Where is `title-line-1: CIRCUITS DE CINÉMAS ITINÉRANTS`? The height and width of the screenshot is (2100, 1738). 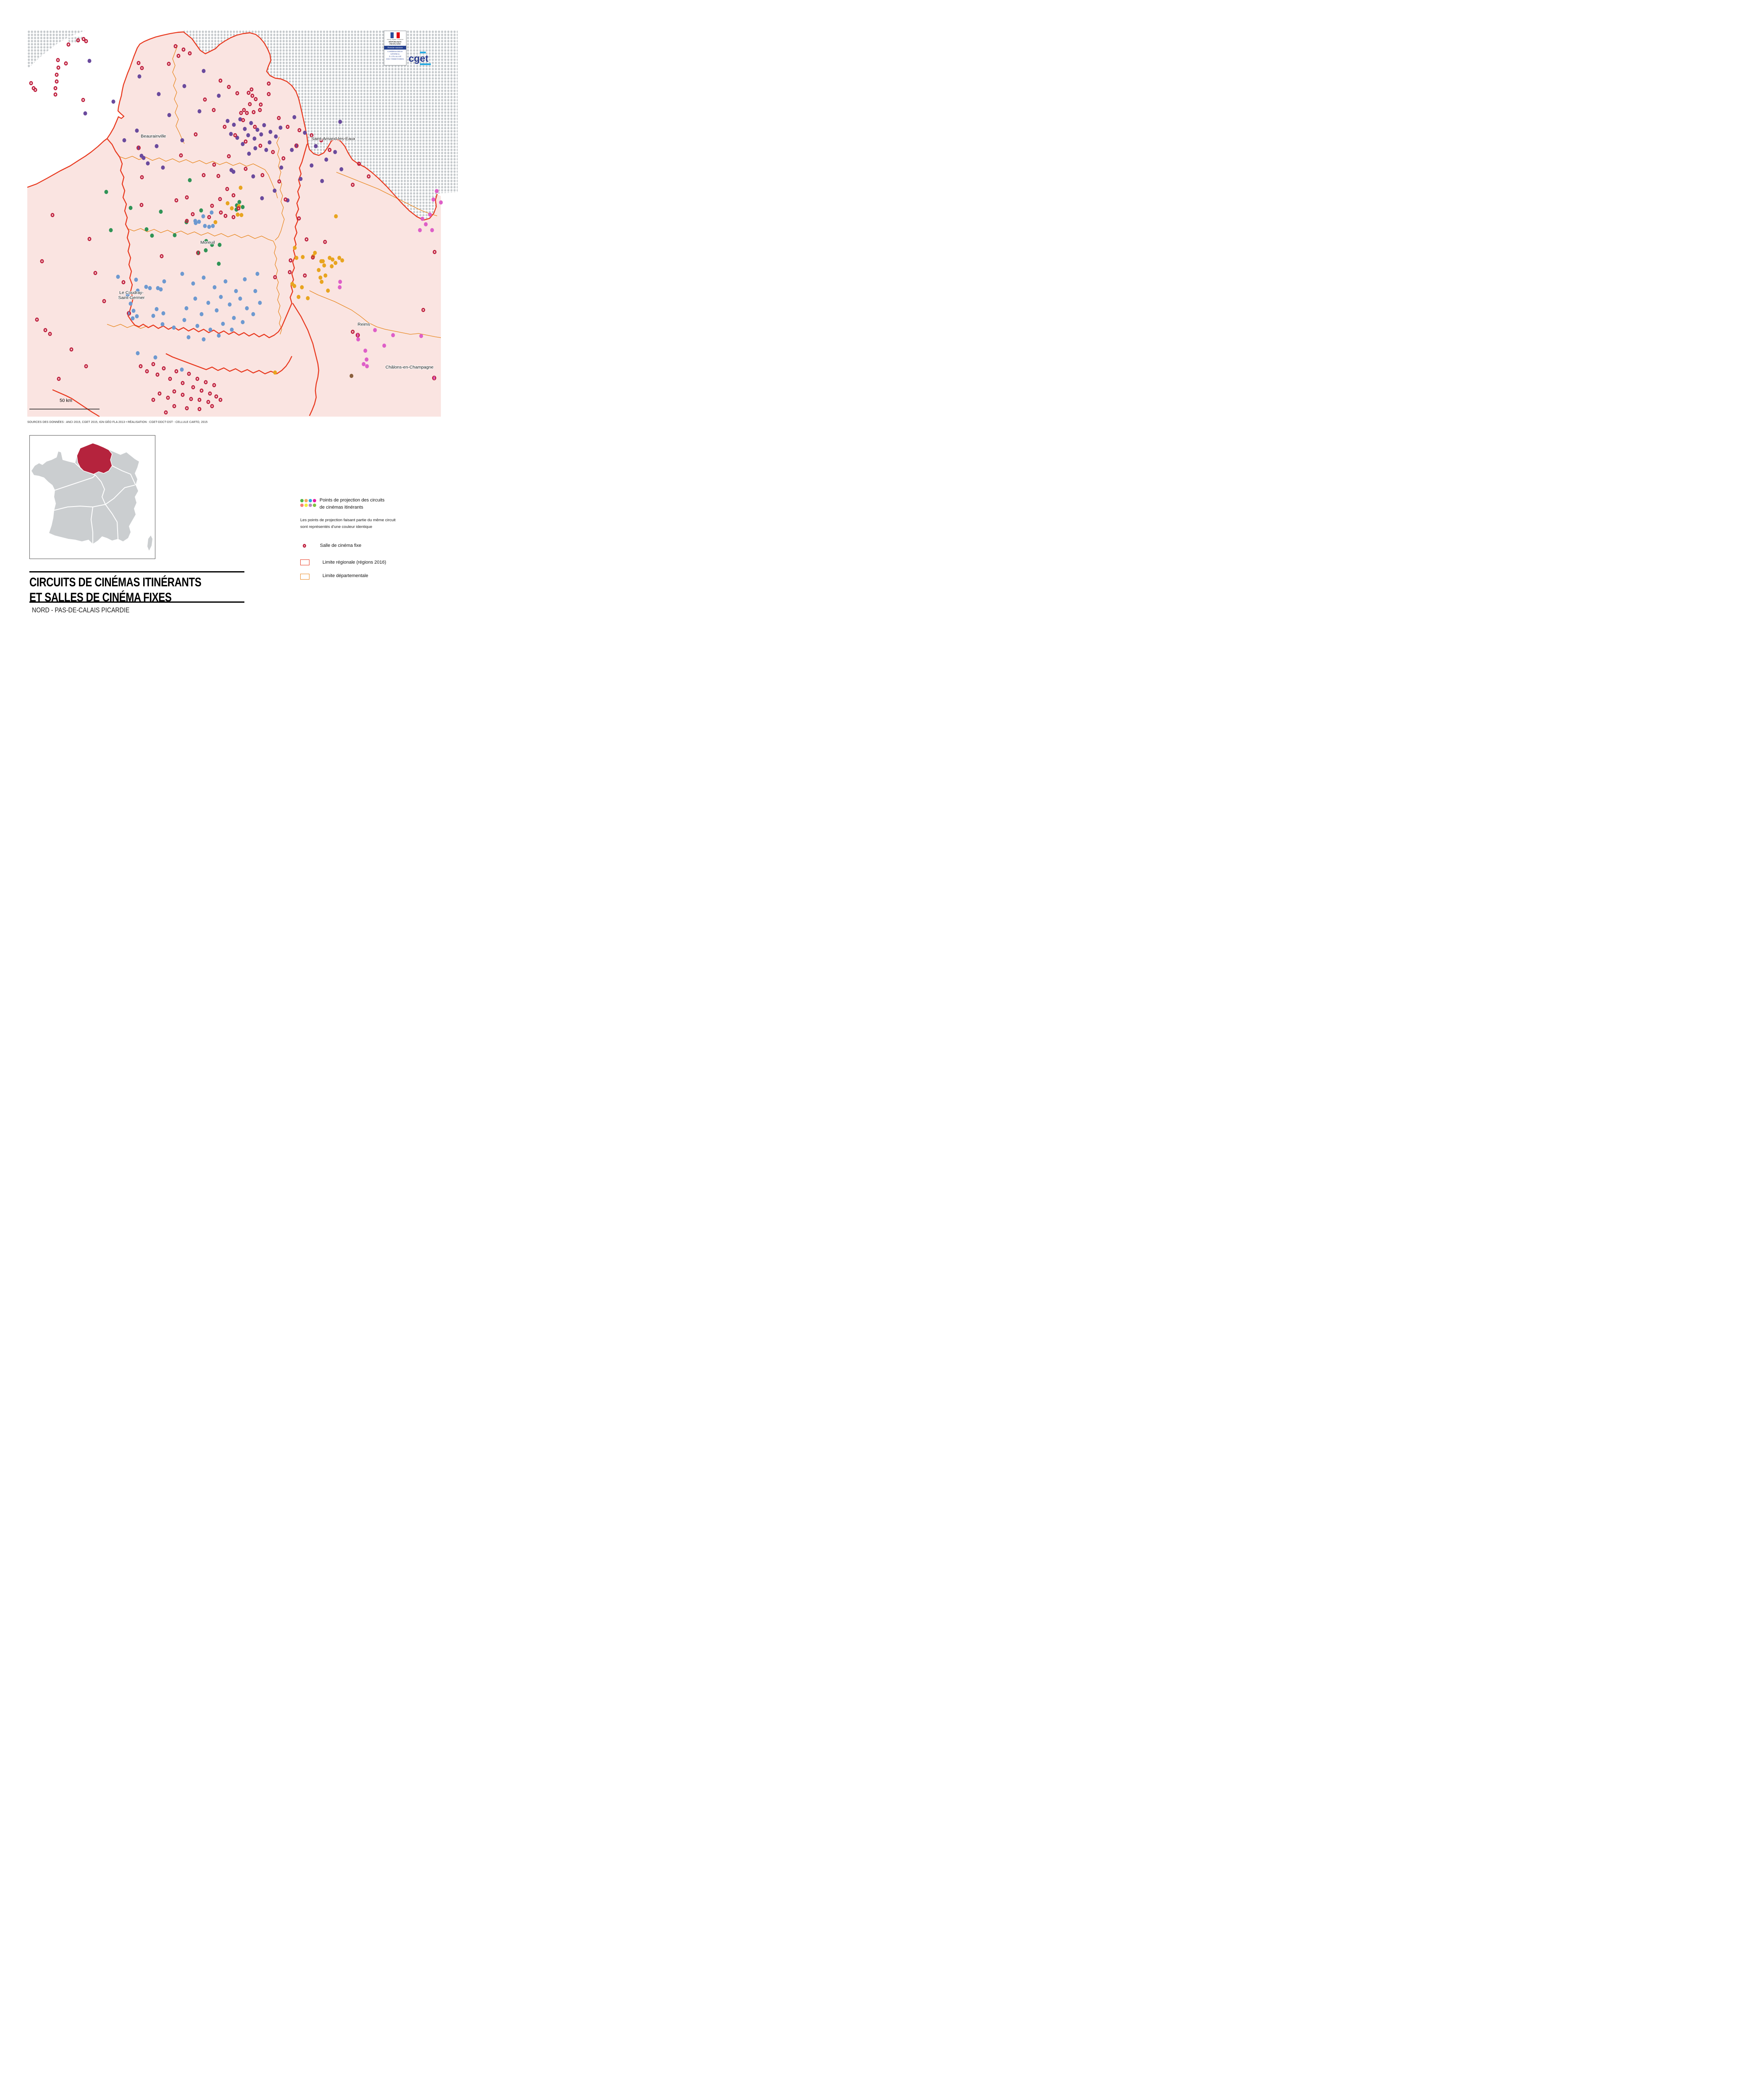 title-line-1: CIRCUITS DE CINÉMAS ITINÉRANTS is located at coordinates (116, 582).